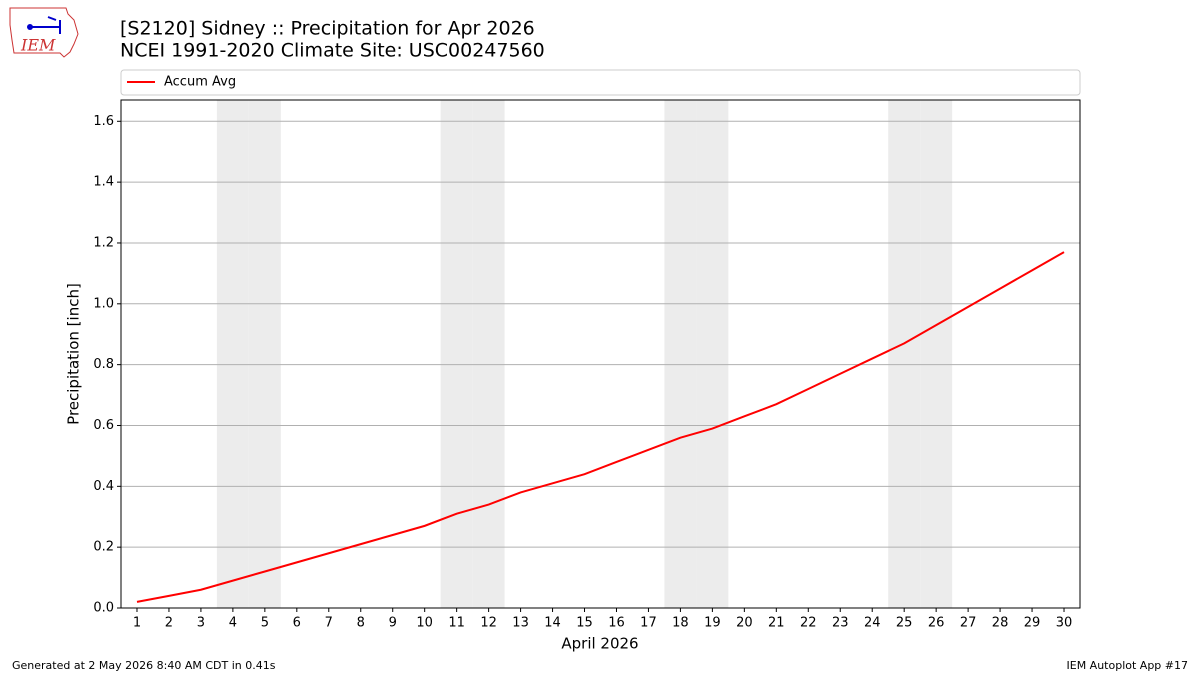 The height and width of the screenshot is (675, 1200). What do you see at coordinates (424, 623) in the screenshot?
I see `x-tick-label: 10` at bounding box center [424, 623].